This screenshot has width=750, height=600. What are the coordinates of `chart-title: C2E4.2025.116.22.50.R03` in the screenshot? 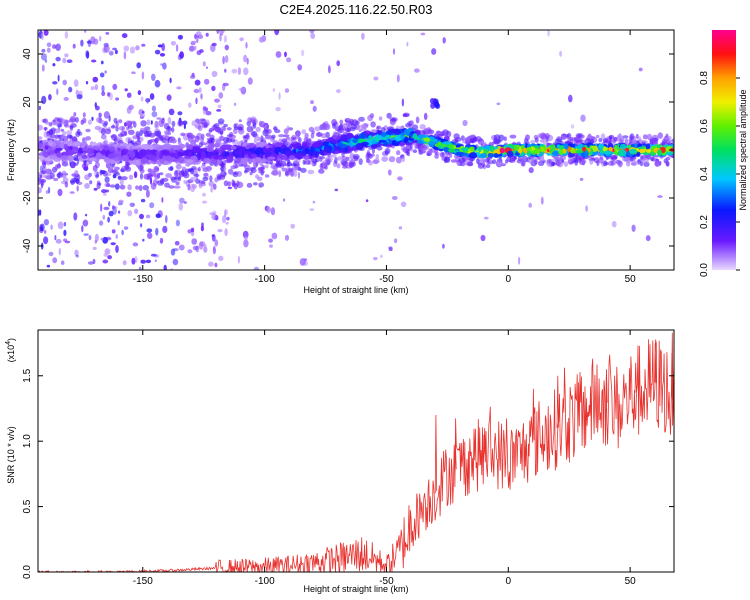 It's located at (356, 9).